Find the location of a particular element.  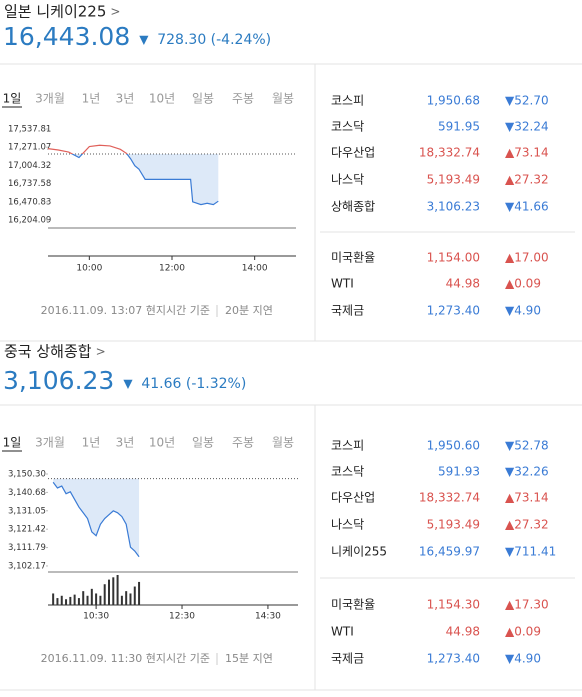

y-tick-label: 3,150.30 is located at coordinates (27, 475).